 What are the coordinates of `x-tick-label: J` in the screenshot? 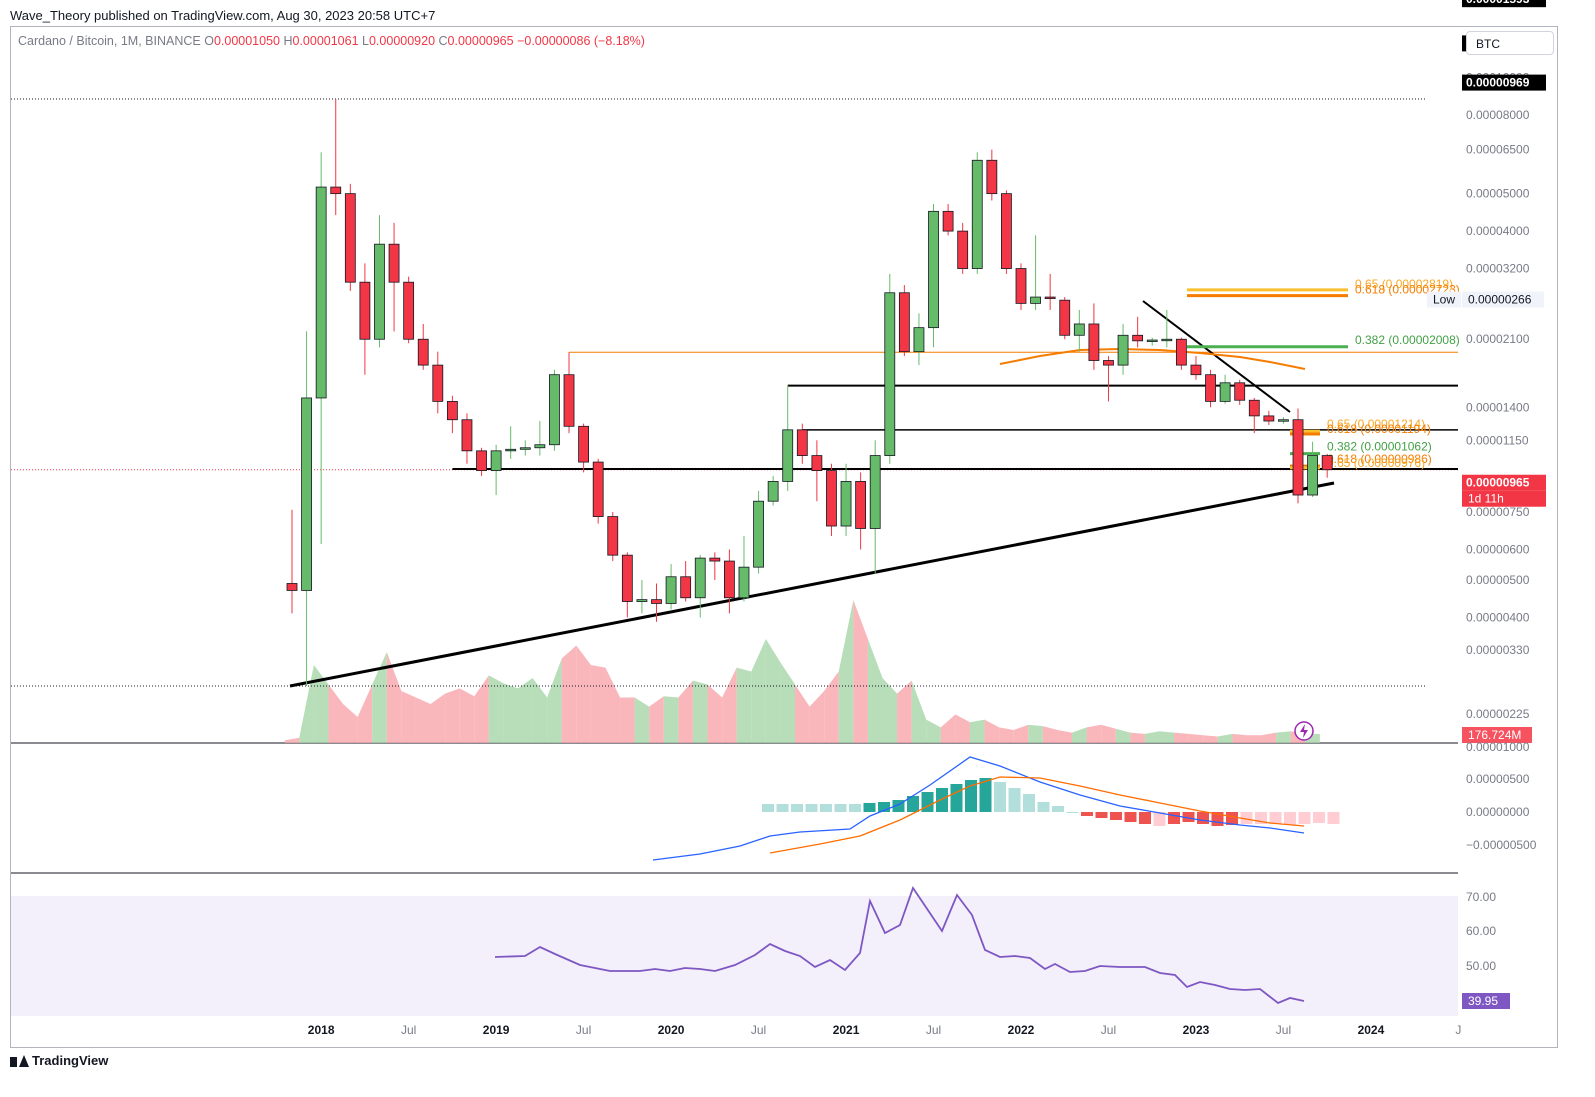 It's located at (1458, 1030).